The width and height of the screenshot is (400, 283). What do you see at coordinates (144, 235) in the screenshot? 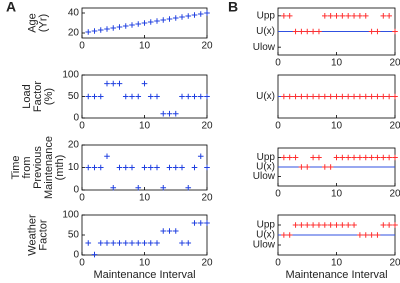
I see `plot-area` at bounding box center [144, 235].